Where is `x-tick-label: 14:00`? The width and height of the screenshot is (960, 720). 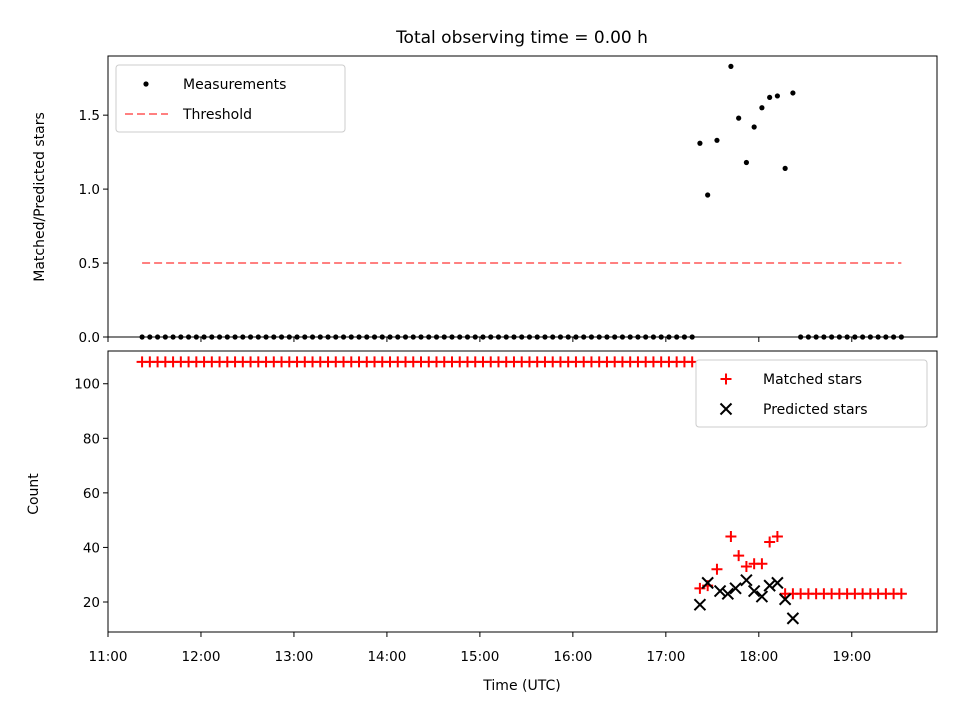 x-tick-label: 14:00 is located at coordinates (386, 657).